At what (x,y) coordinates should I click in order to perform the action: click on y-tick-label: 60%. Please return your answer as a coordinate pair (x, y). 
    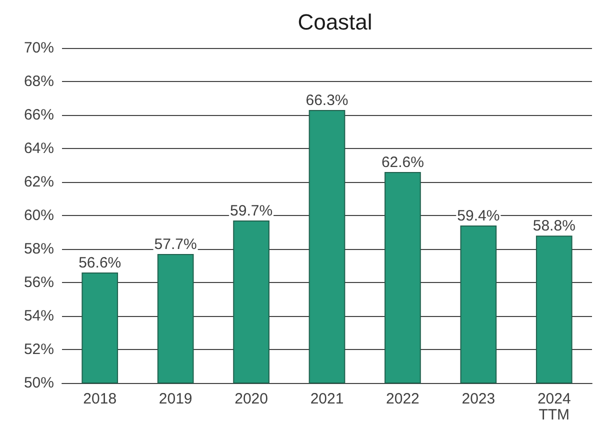
    Looking at the image, I should click on (39, 215).